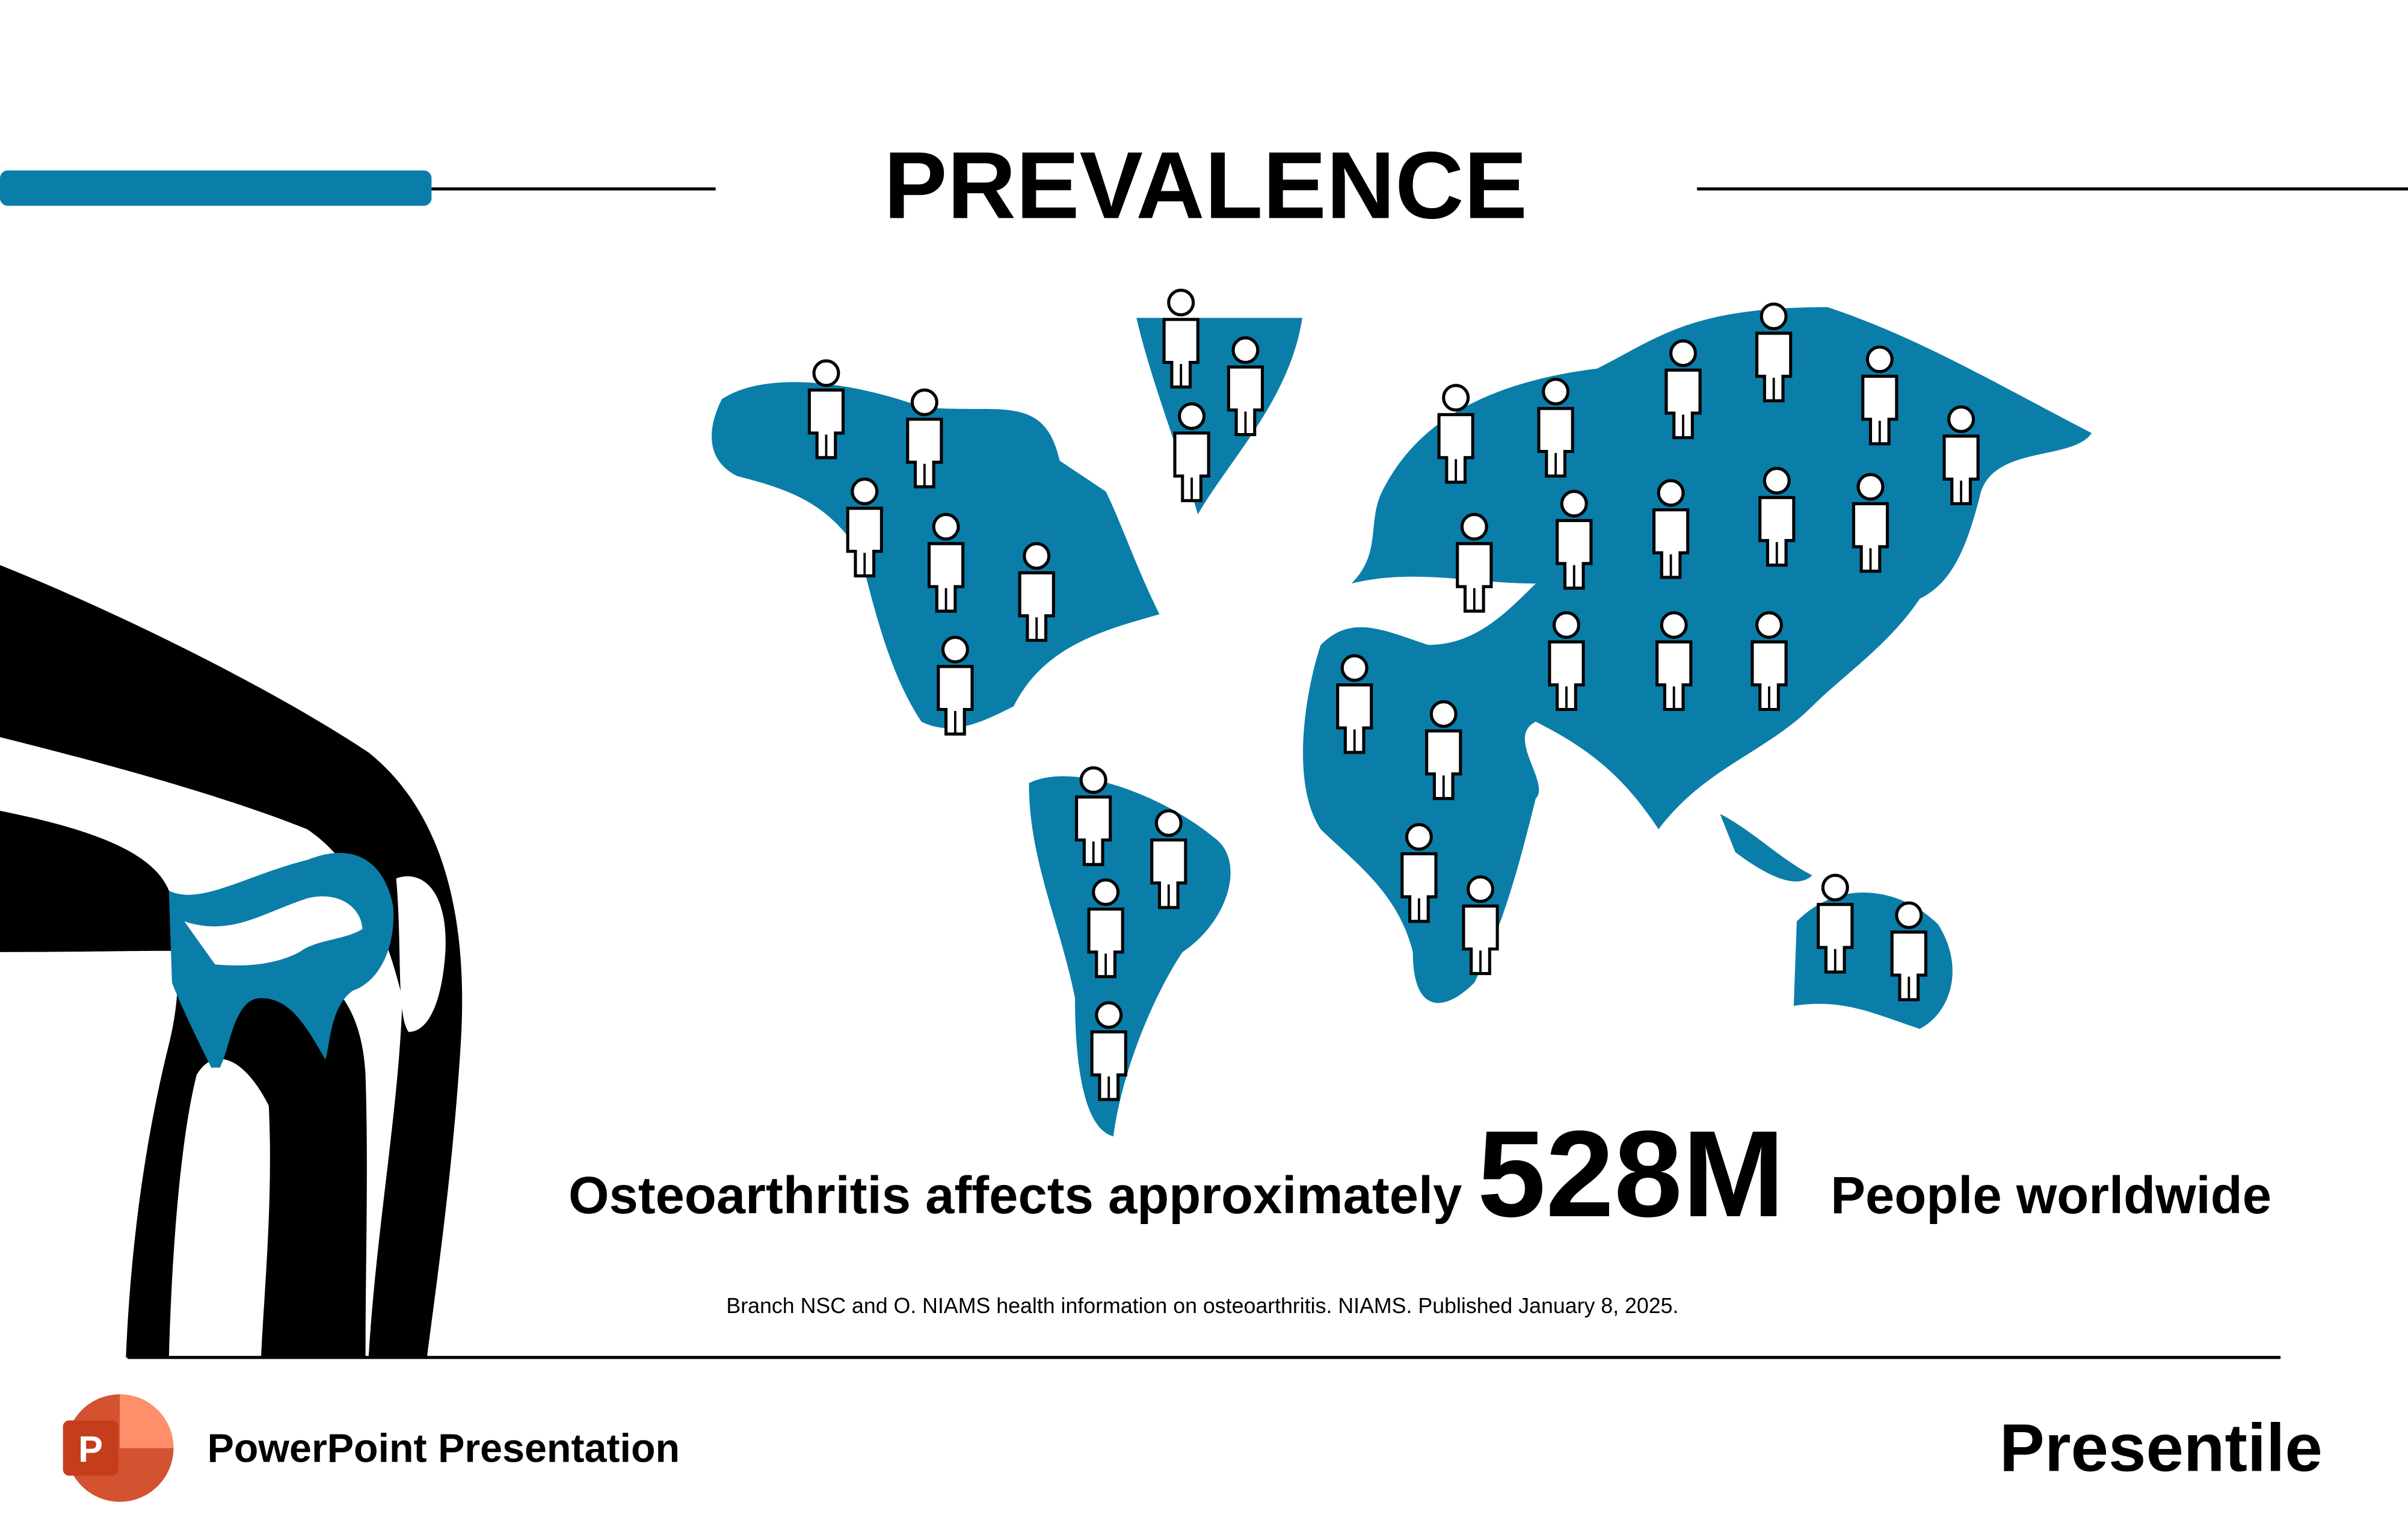 The width and height of the screenshot is (2408, 1535). I want to click on accent-bar, so click(216, 188).